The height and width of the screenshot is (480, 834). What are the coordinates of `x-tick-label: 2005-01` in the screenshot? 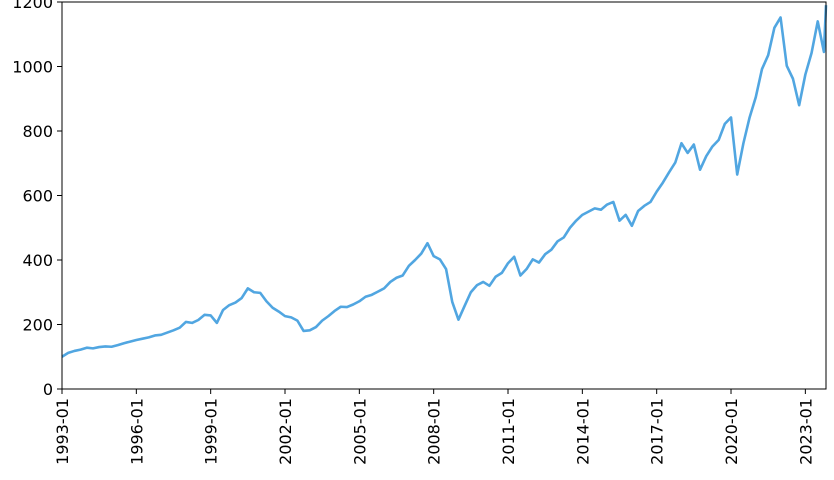 It's located at (359, 431).